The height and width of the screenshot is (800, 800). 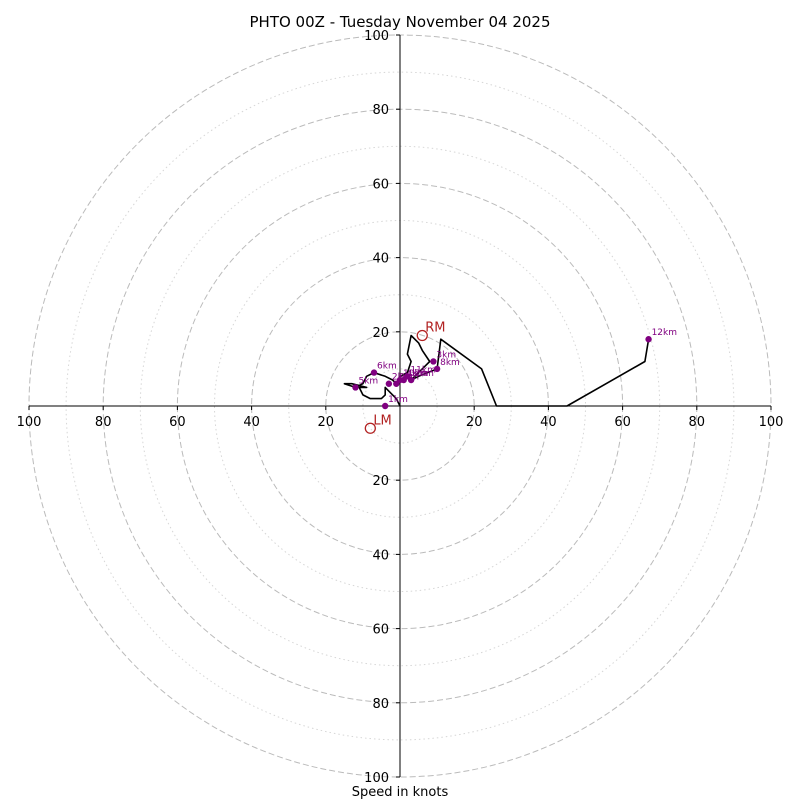 What do you see at coordinates (370, 428) in the screenshot?
I see `storm-motion-lm-marker` at bounding box center [370, 428].